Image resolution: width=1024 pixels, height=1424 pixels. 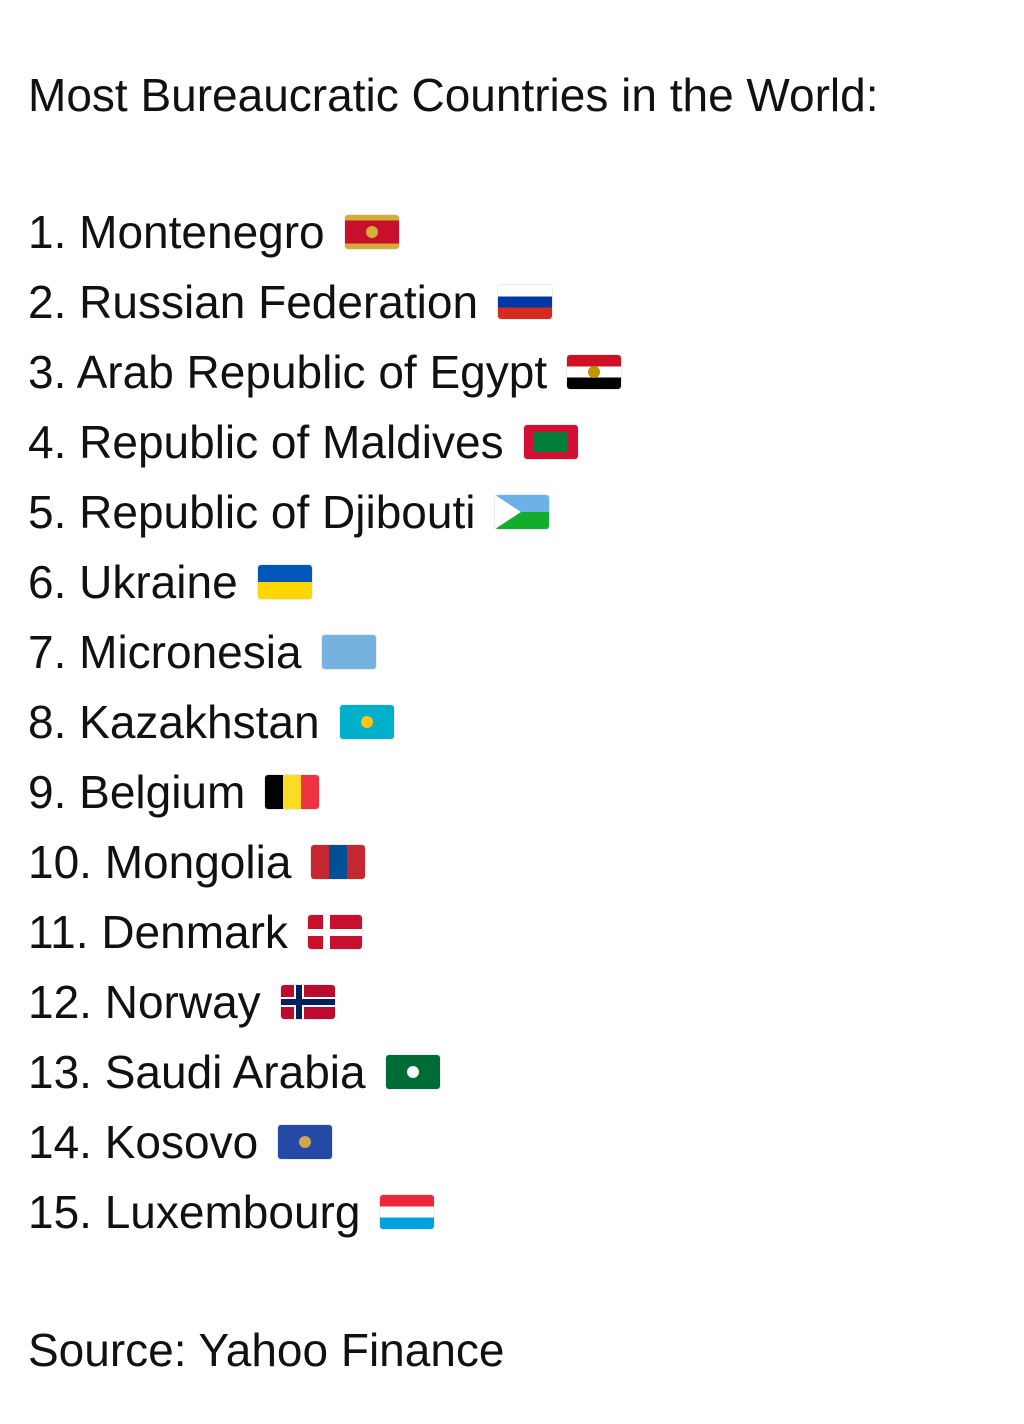 I want to click on norway-flag-icon, so click(x=307, y=1002).